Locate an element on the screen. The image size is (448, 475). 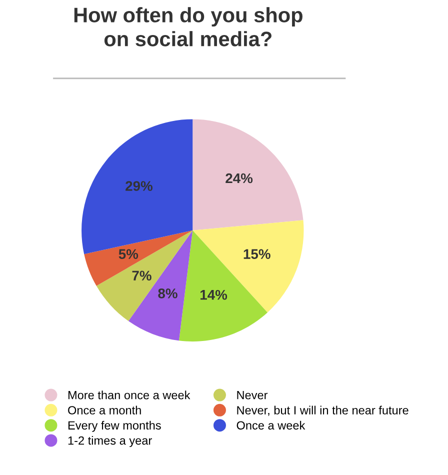
legend-label: Once a week is located at coordinates (271, 425).